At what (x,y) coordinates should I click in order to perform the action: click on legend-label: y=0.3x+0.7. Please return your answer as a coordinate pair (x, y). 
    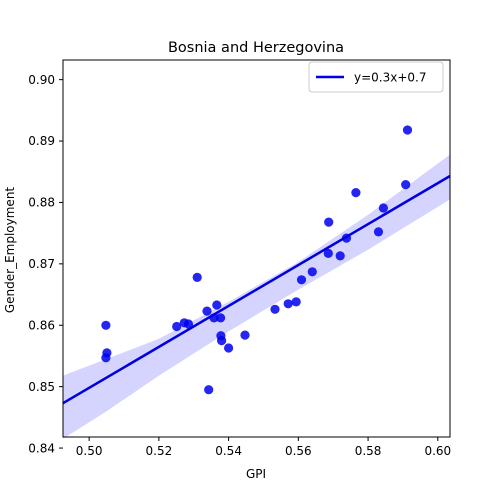
    Looking at the image, I should click on (390, 78).